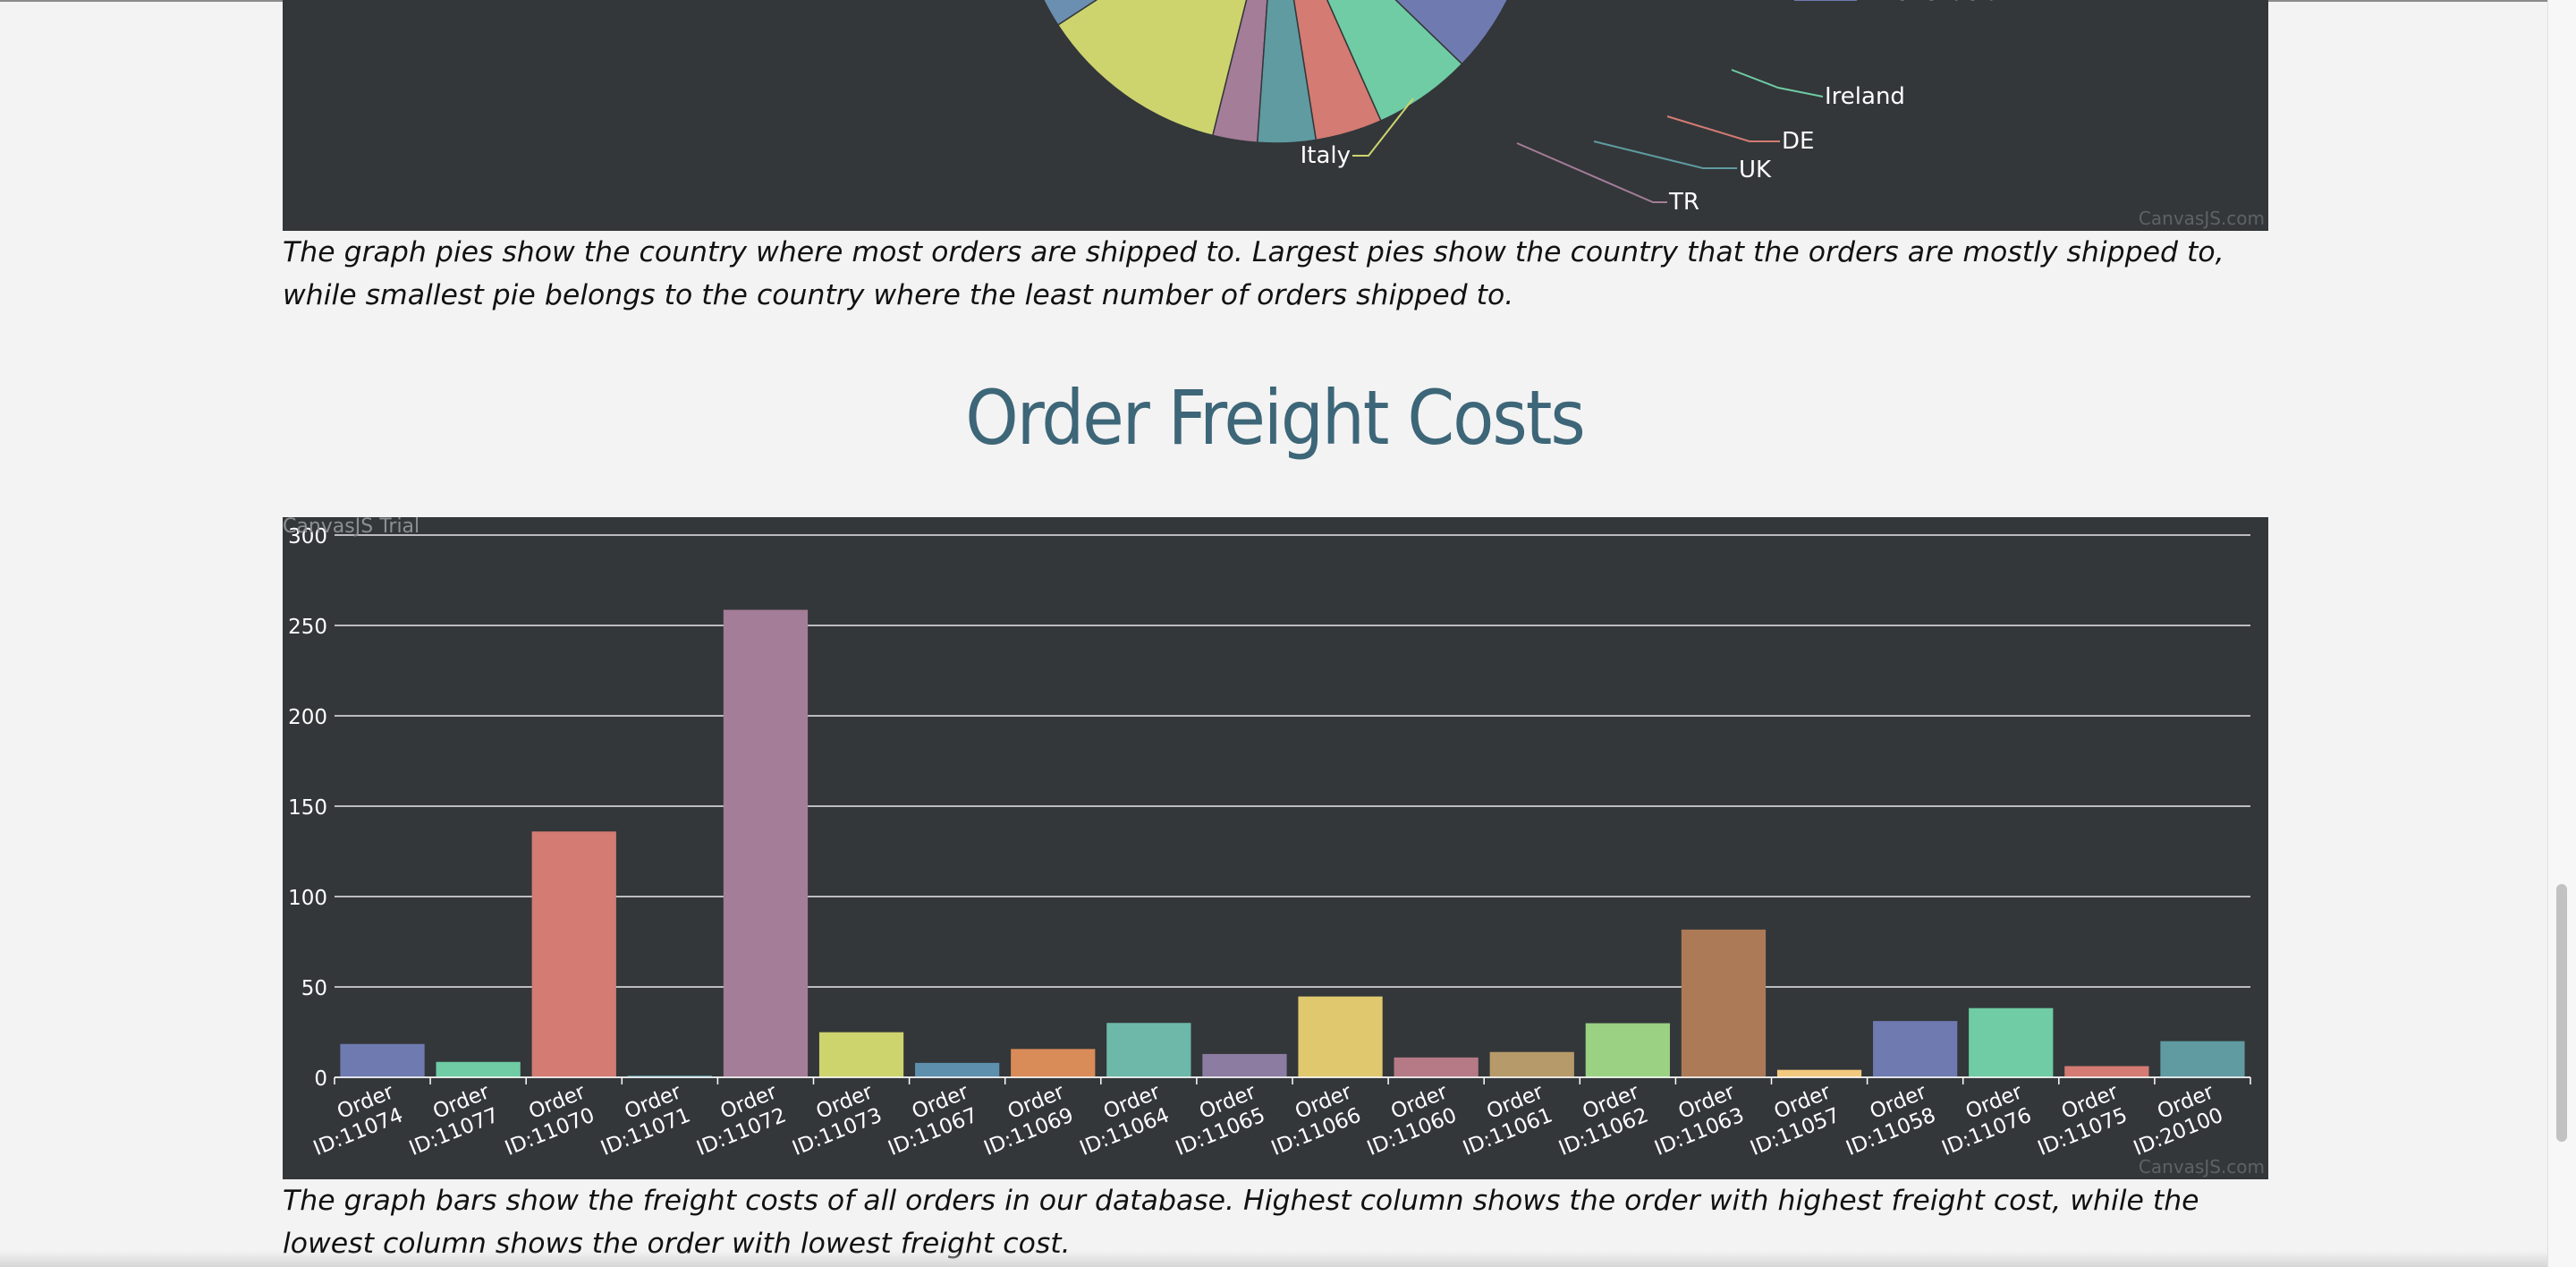  What do you see at coordinates (833, 1120) in the screenshot?
I see `x-tick-label: OrderID:11073` at bounding box center [833, 1120].